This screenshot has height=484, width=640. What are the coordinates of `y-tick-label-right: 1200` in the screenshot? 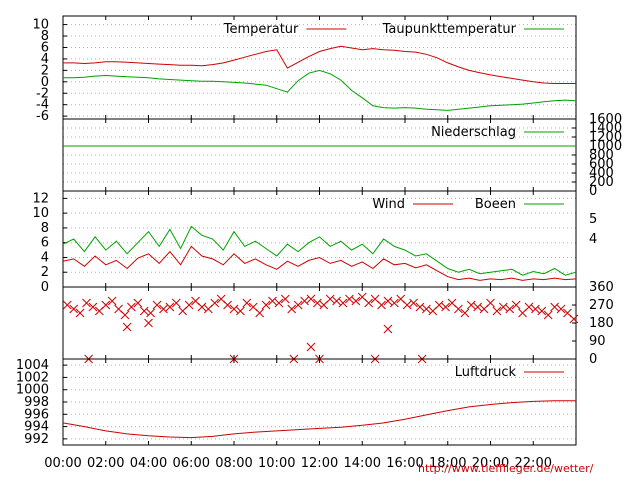 It's located at (605, 137).